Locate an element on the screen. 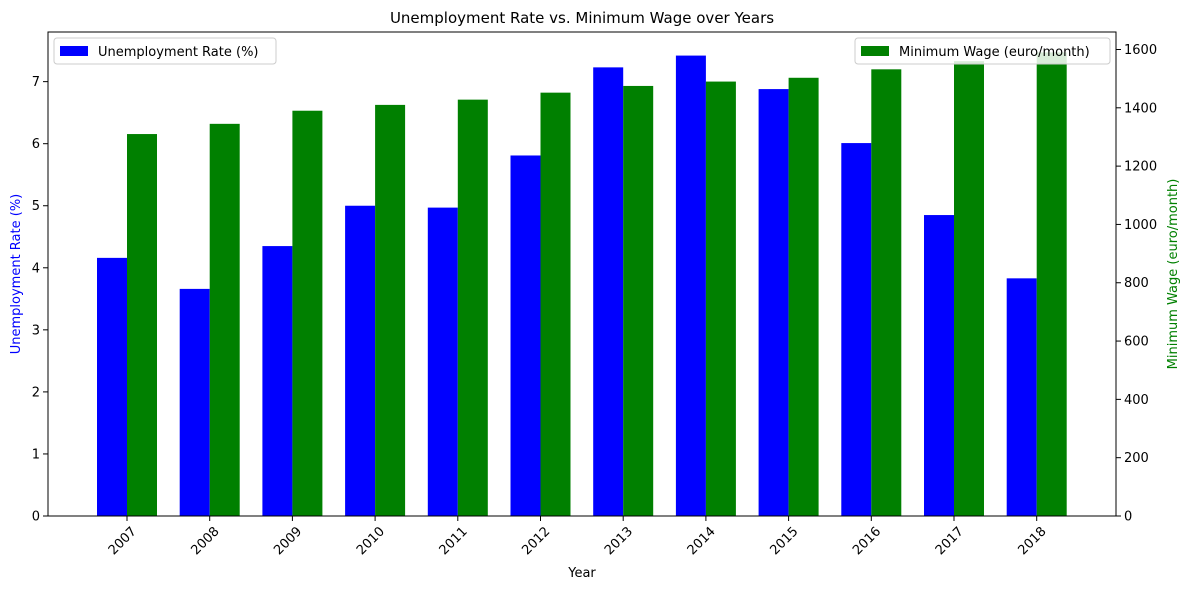  x-tick-label: 2007 is located at coordinates (123, 541).